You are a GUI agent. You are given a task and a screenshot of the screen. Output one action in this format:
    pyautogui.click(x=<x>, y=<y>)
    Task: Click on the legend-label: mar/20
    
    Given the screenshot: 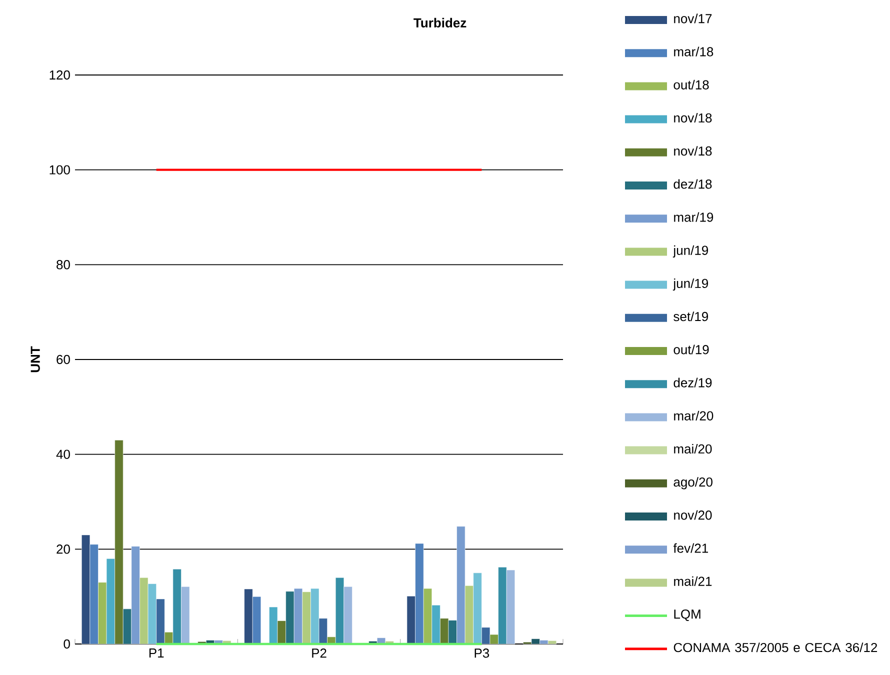 What is the action you would take?
    pyautogui.click(x=694, y=415)
    